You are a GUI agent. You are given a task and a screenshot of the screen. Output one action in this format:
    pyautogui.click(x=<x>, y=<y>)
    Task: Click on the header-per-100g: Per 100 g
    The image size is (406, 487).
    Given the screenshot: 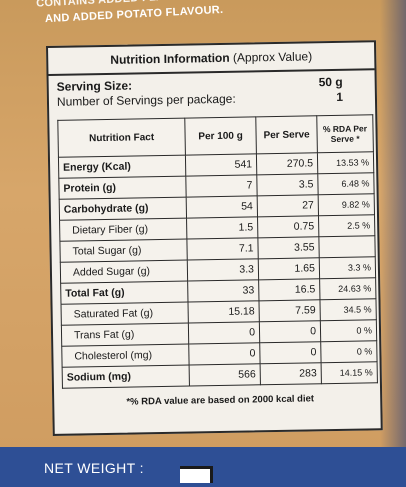 What is the action you would take?
    pyautogui.click(x=220, y=136)
    